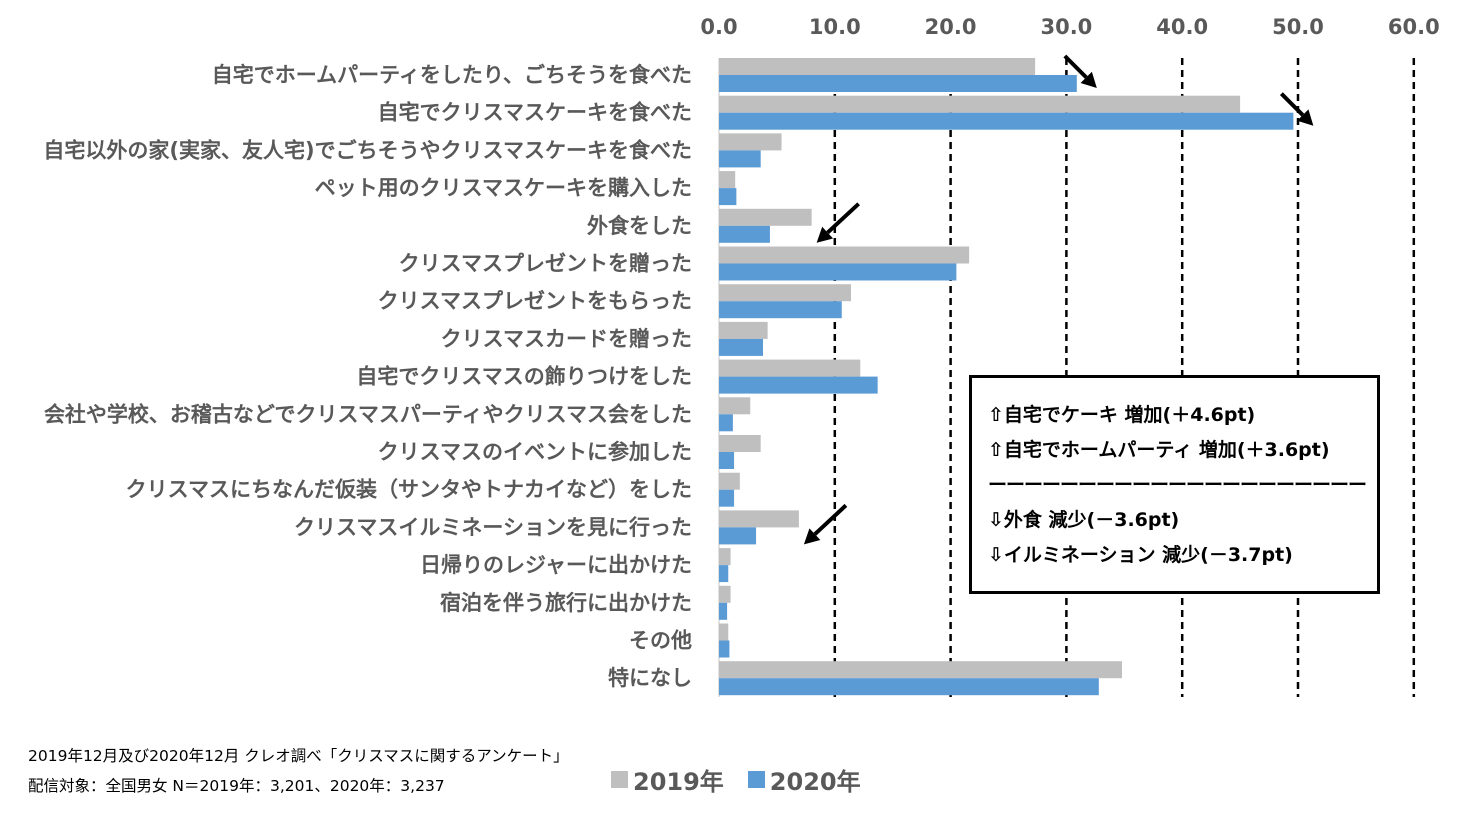  I want to click on category-label: 特になし, so click(650, 678).